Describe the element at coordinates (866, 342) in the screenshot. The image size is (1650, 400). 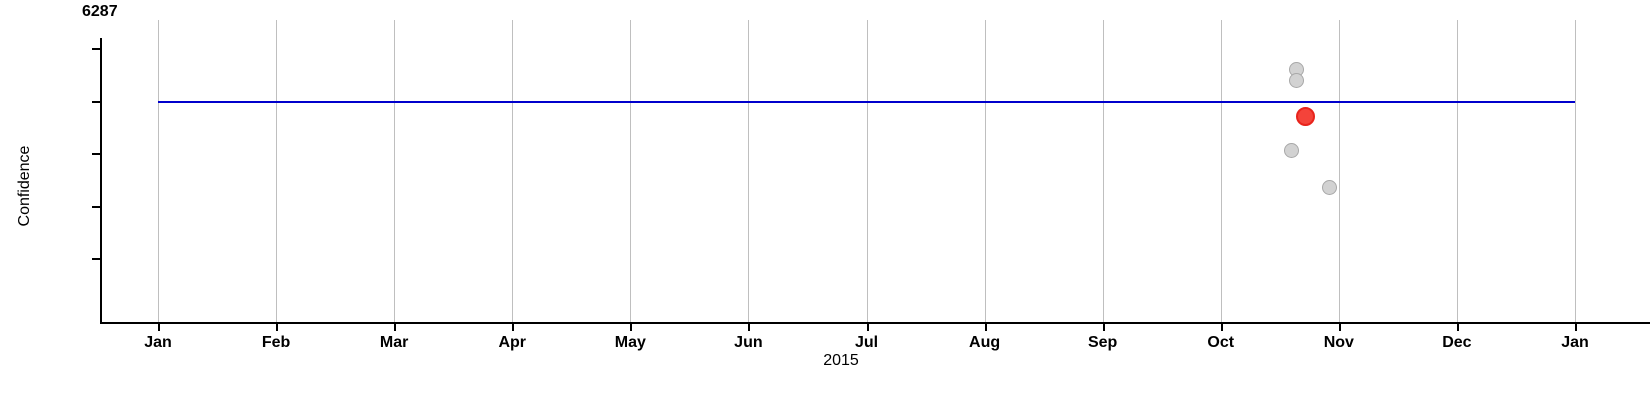
I see `x-tick-label-6: Jul` at that location.